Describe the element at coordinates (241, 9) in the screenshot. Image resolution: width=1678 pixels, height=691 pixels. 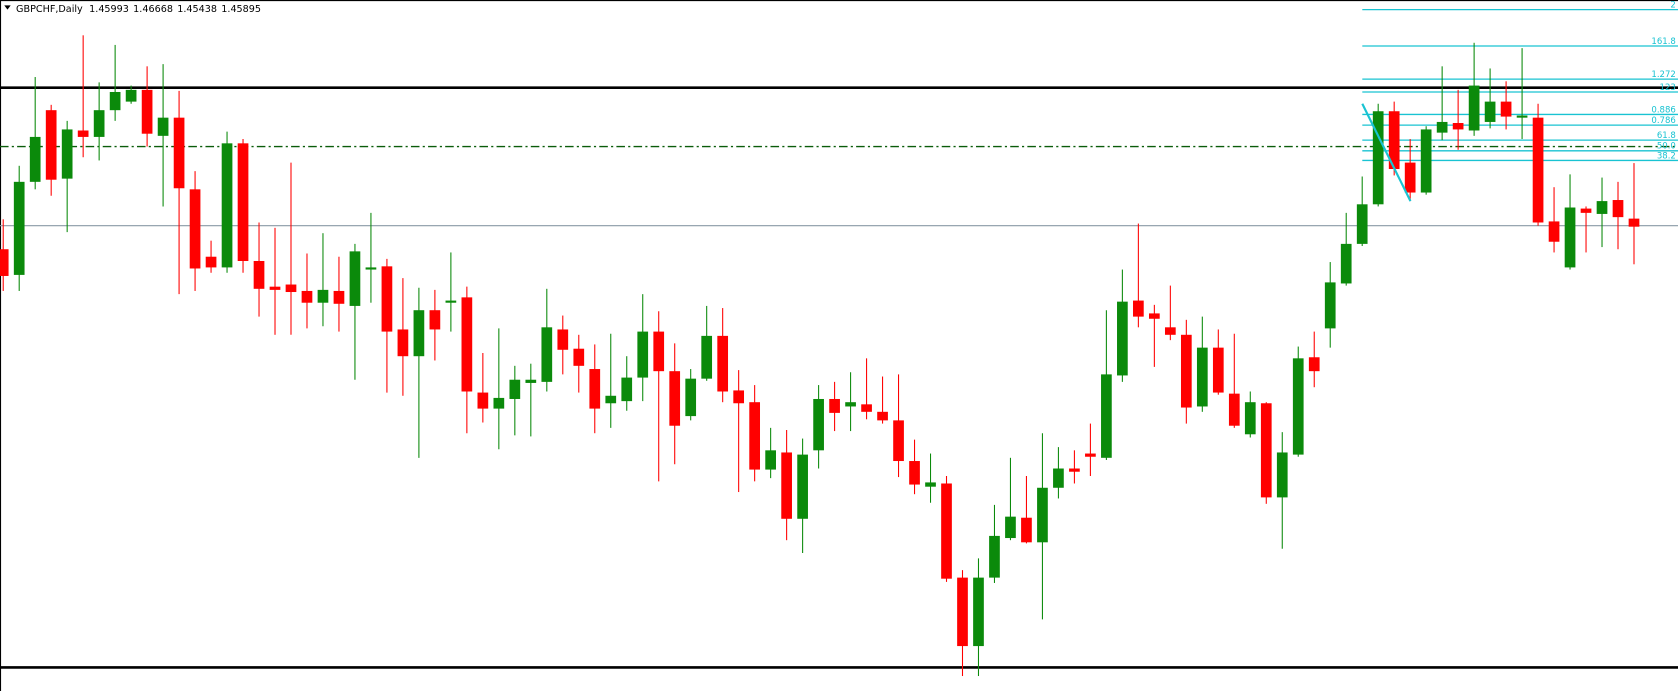
I see `last-close: 1.45895` at that location.